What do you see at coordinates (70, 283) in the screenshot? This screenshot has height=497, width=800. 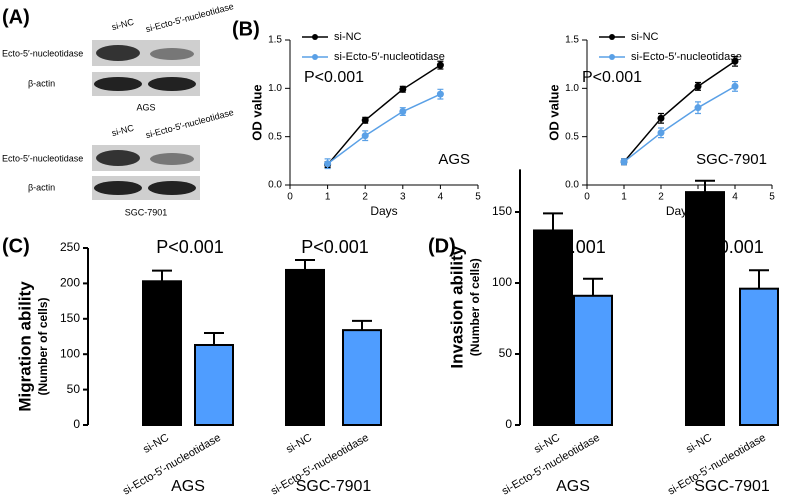 I see `y-tick-label: 200` at bounding box center [70, 283].